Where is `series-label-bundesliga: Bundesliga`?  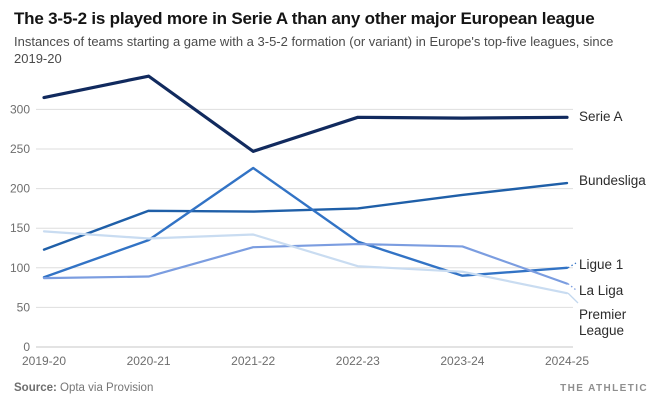 series-label-bundesliga: Bundesliga is located at coordinates (612, 180).